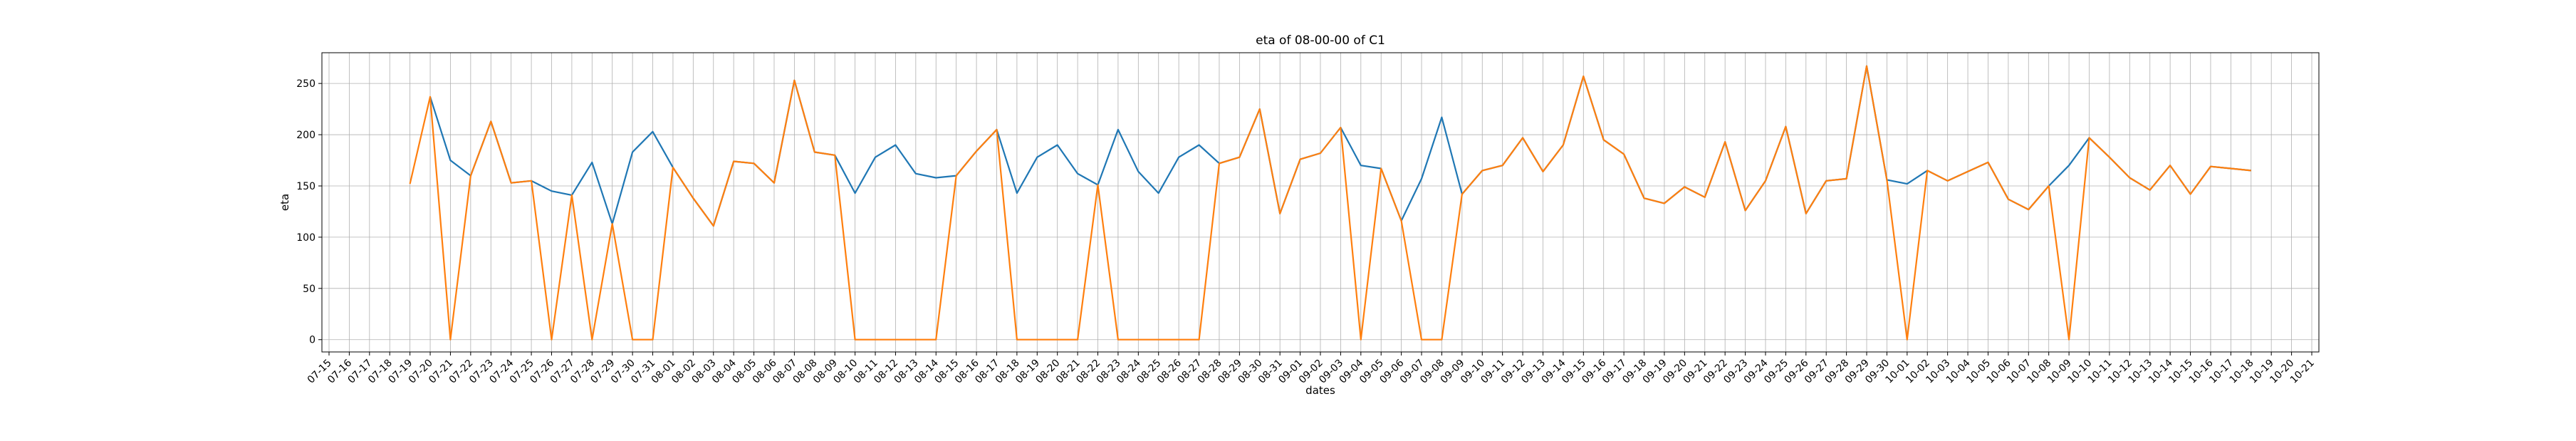 The height and width of the screenshot is (441, 2576). Describe the element at coordinates (309, 212) in the screenshot. I see `y-axis-ticks: 0 50 100 150 200 250` at that location.